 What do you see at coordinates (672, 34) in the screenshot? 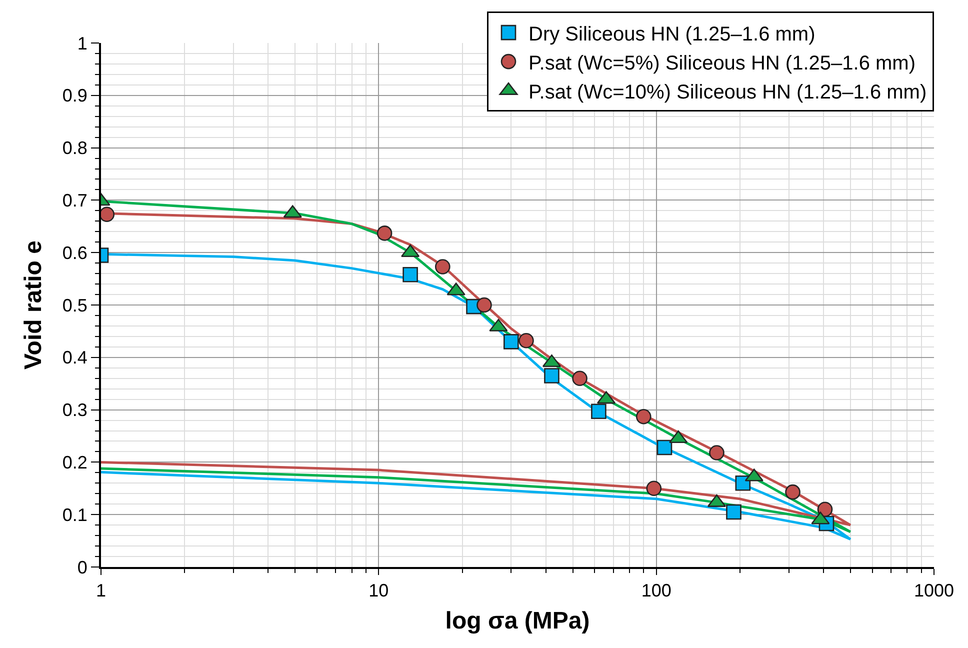
I see `legend-label: Dry Siliceous HN (1.25–1.6 mm)` at bounding box center [672, 34].